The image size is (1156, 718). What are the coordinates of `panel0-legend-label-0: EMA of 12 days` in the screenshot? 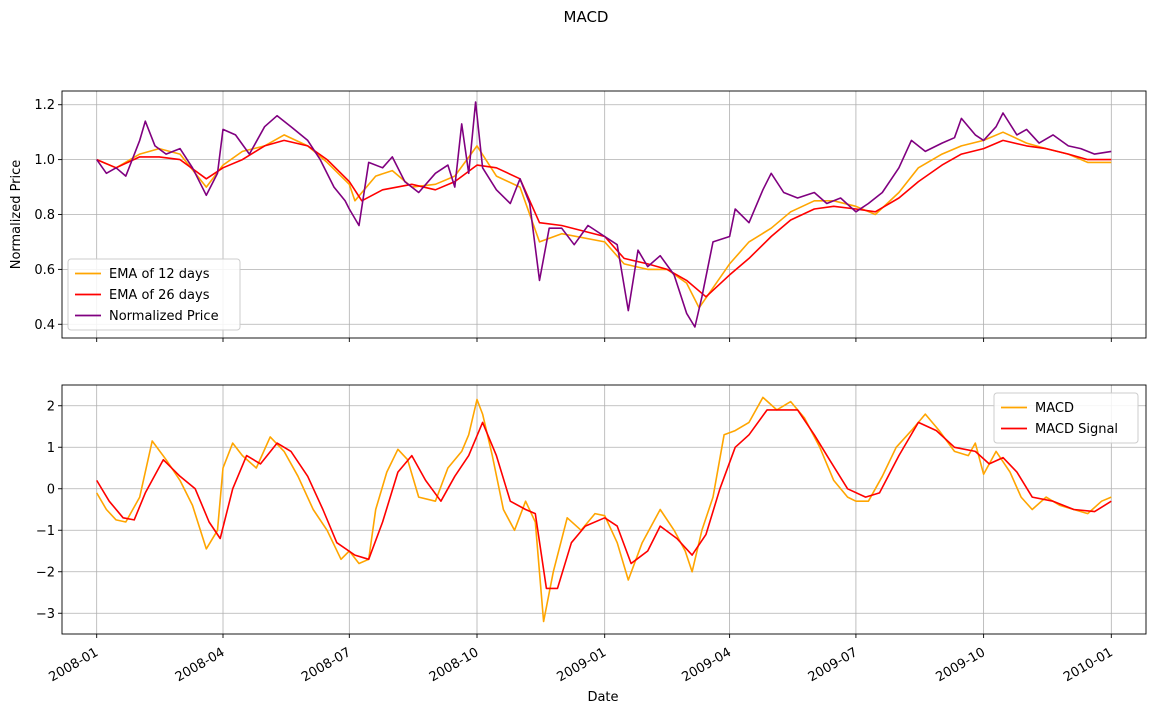 It's located at (159, 274).